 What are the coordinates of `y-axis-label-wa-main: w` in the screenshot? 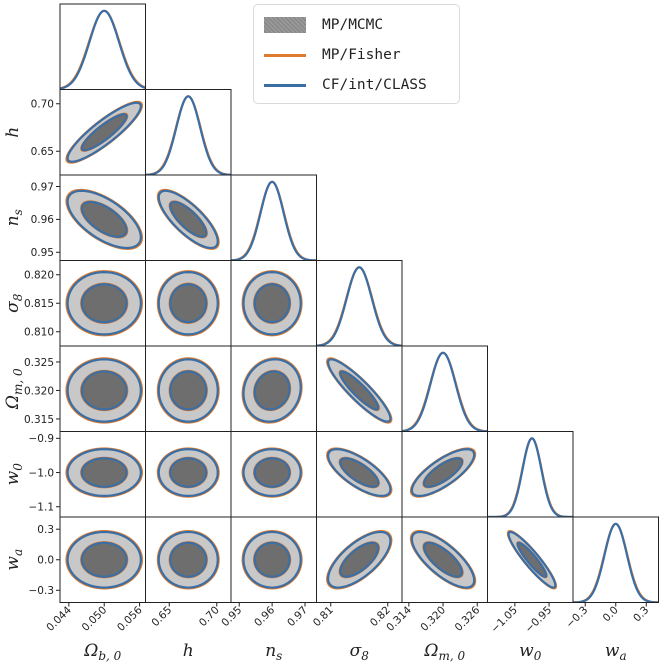 It's located at (13, 563).